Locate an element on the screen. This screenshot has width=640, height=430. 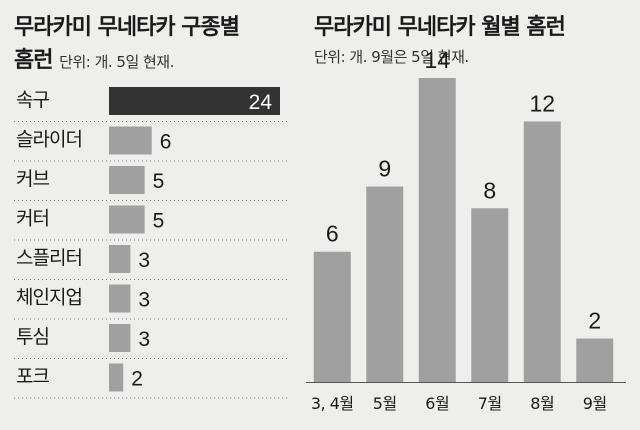
pitch-type-label: 포크 is located at coordinates (32, 377).